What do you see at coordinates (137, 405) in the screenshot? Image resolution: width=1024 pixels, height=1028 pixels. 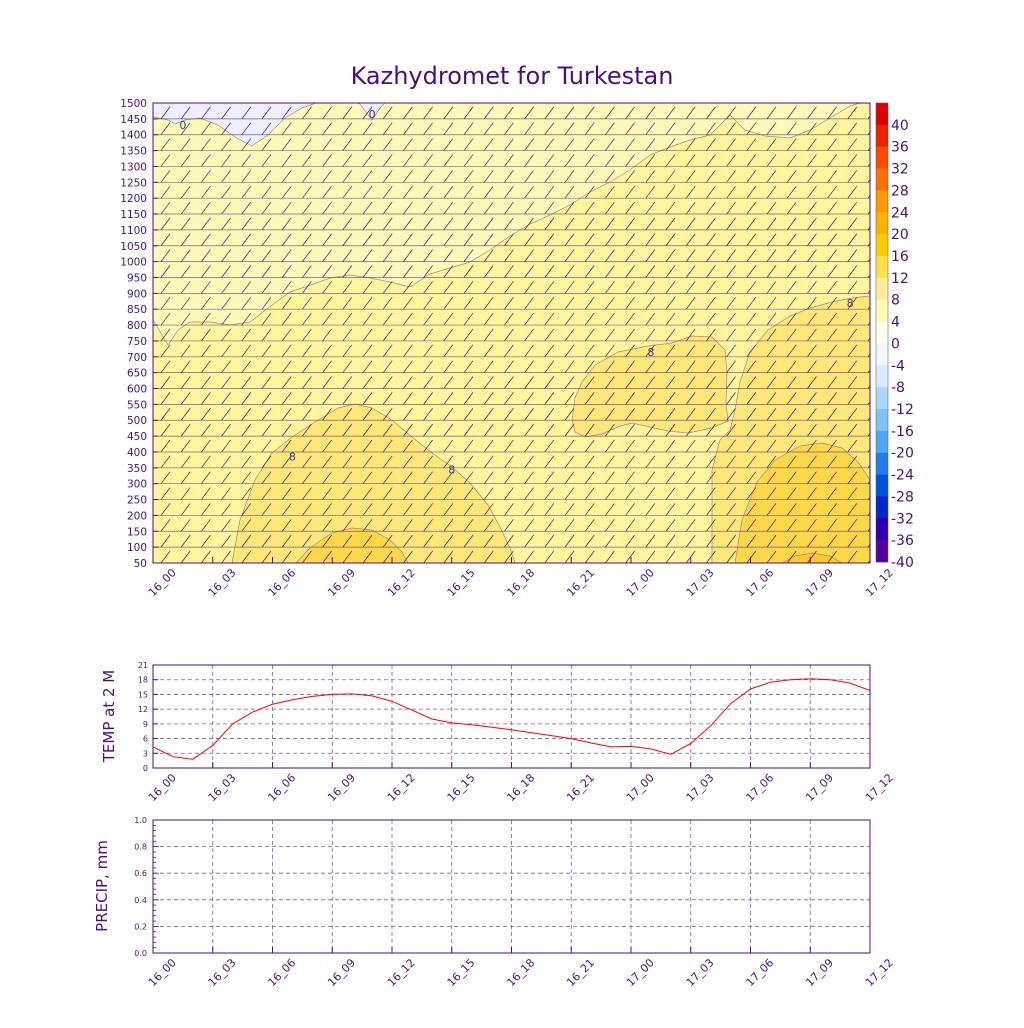 I see `height-tick-label: 550` at bounding box center [137, 405].